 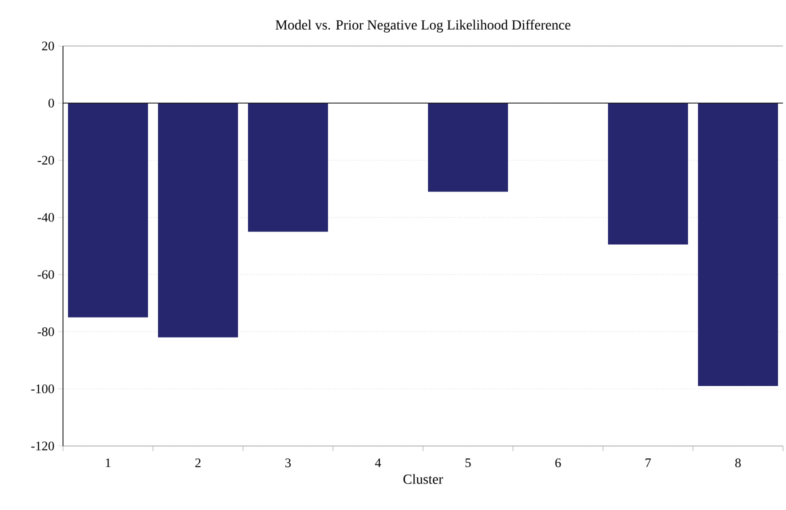 What do you see at coordinates (51, 103) in the screenshot?
I see `y-tick-label: 0` at bounding box center [51, 103].